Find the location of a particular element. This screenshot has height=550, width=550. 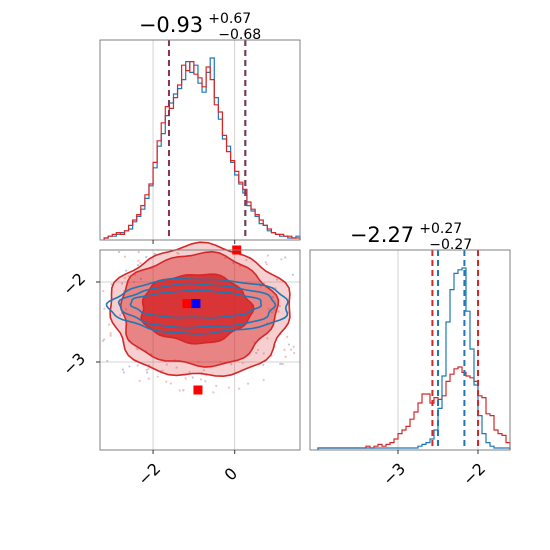

param1-hist-blue is located at coordinates (414, 358).